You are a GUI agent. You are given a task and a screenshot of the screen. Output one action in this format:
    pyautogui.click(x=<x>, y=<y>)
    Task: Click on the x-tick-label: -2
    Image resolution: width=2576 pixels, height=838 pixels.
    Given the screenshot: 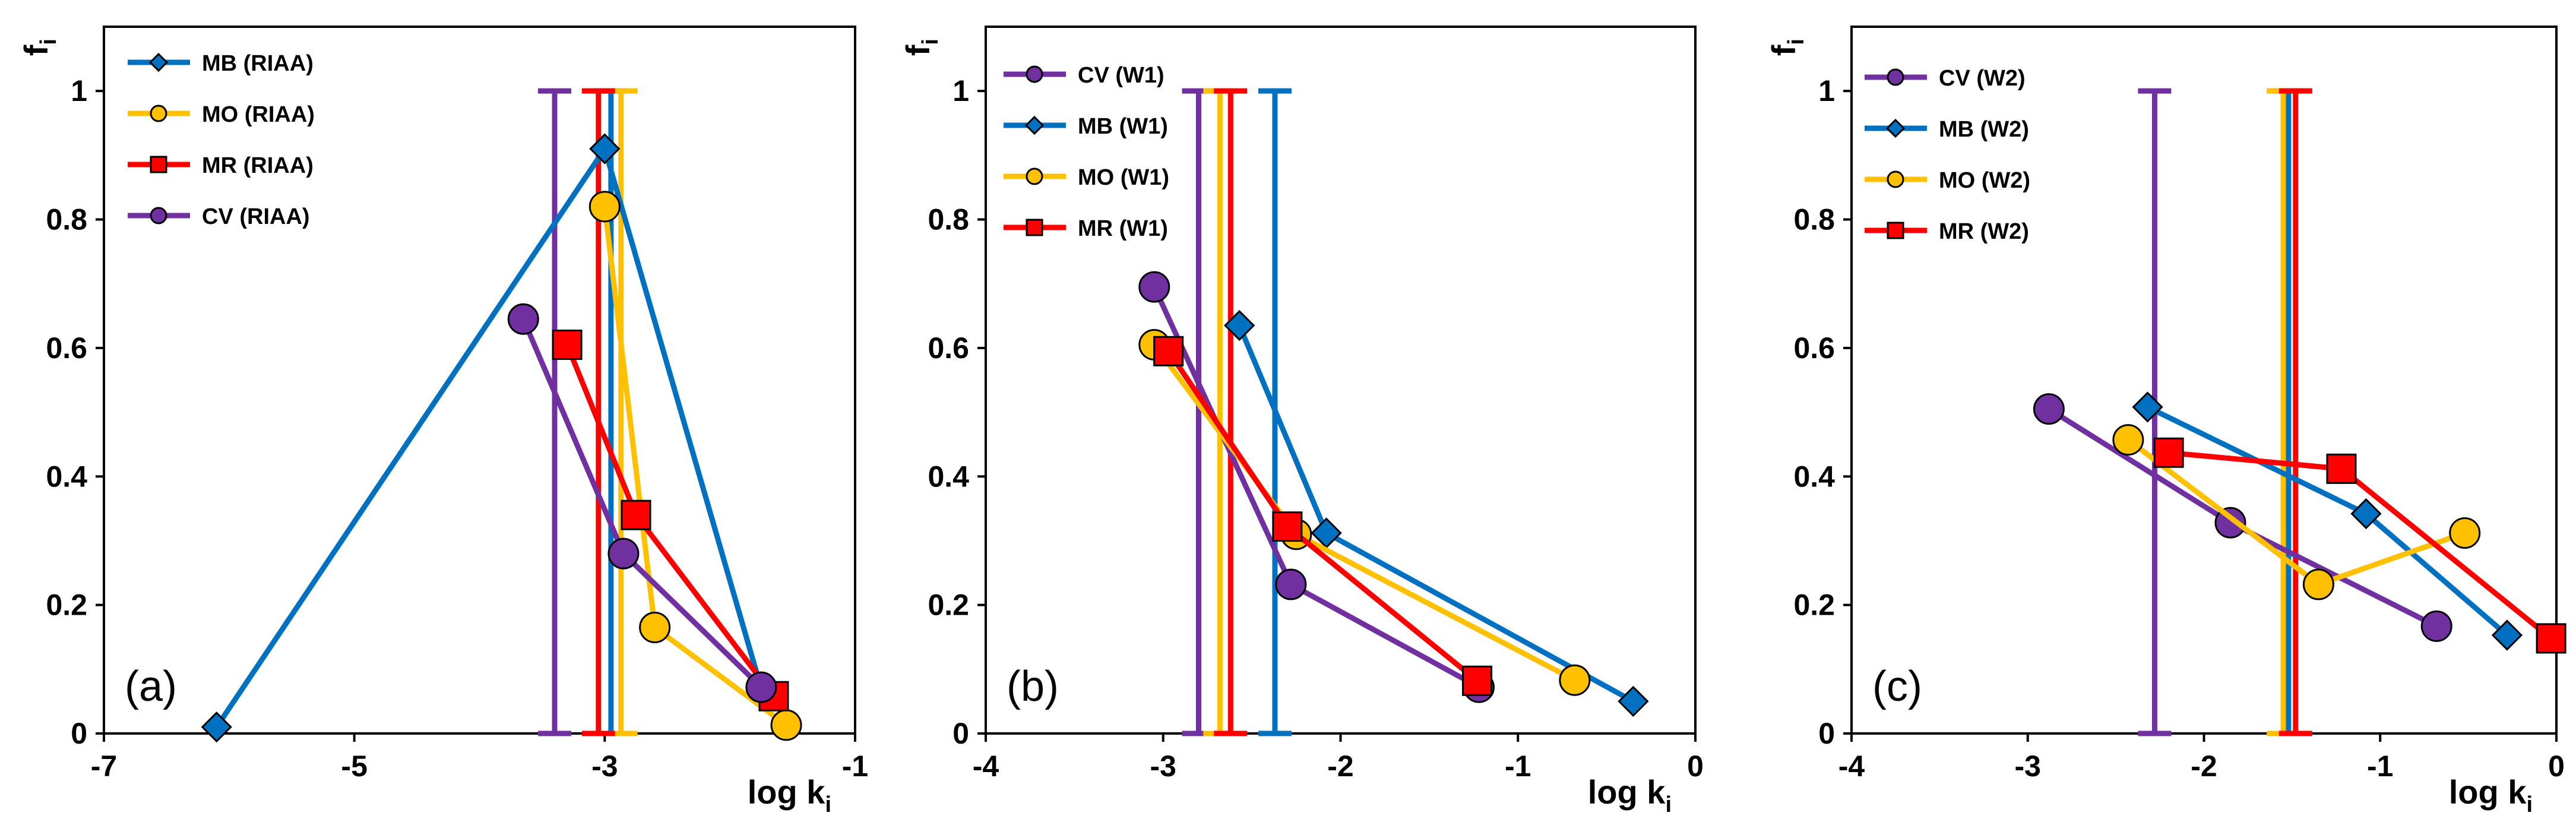 What is the action you would take?
    pyautogui.click(x=2204, y=766)
    